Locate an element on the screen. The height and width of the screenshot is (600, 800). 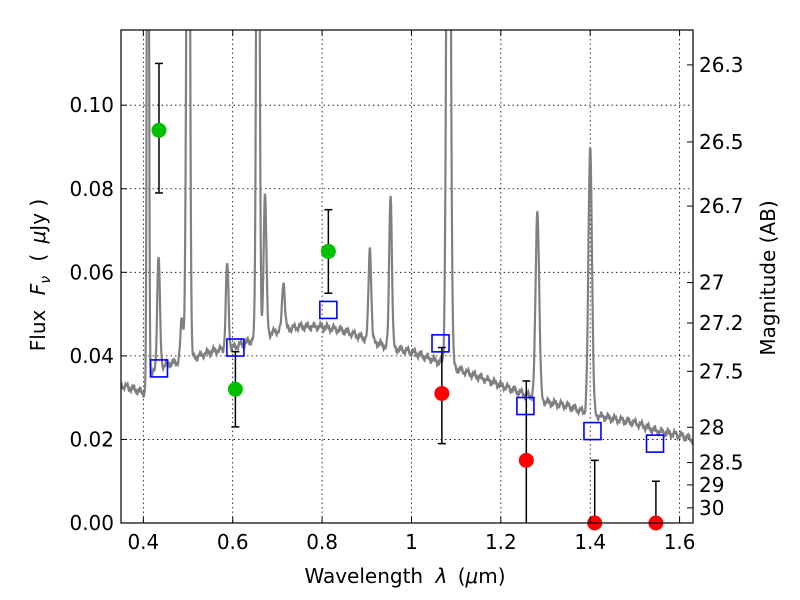
x-tick-label-3: 1 is located at coordinates (411, 542).